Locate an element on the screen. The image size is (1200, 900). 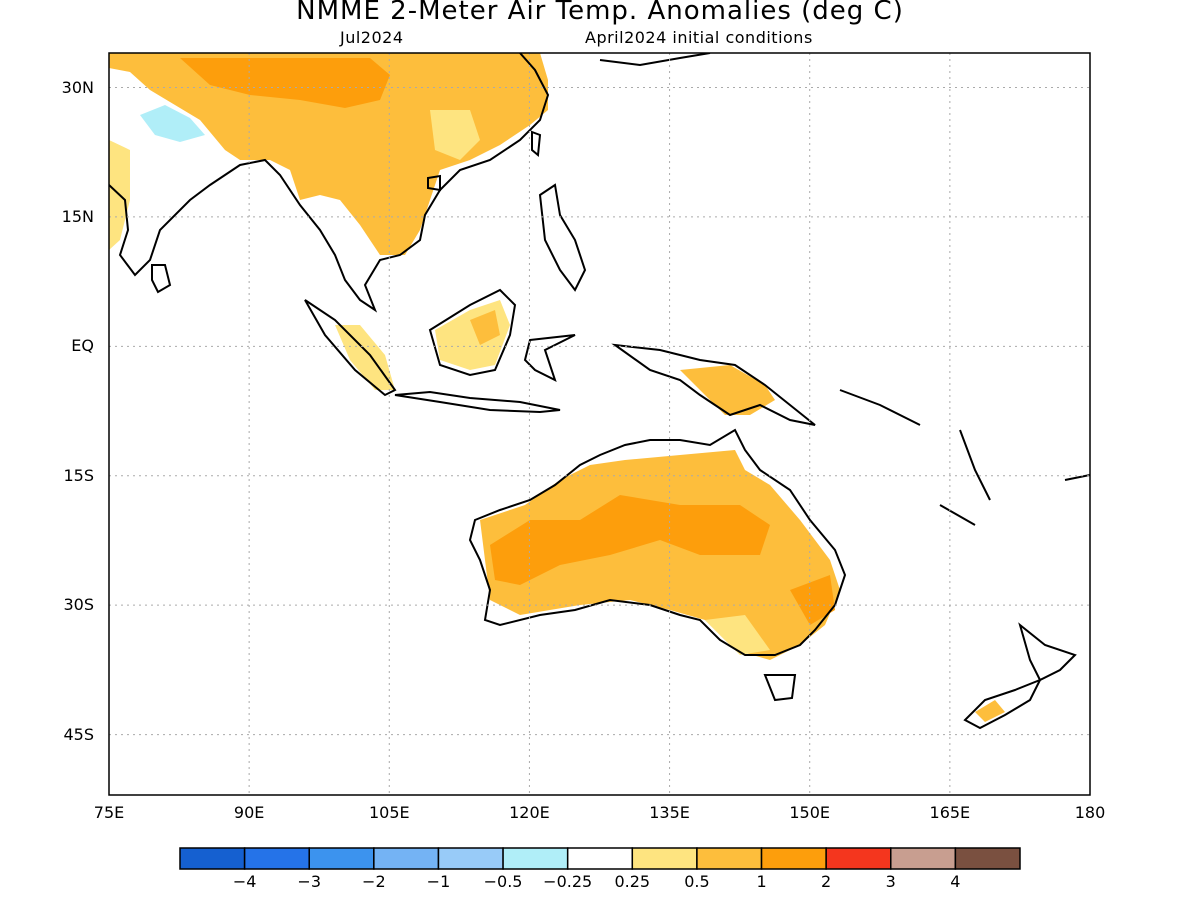
anomaly-region-australia-south is located at coordinates (737, 635).